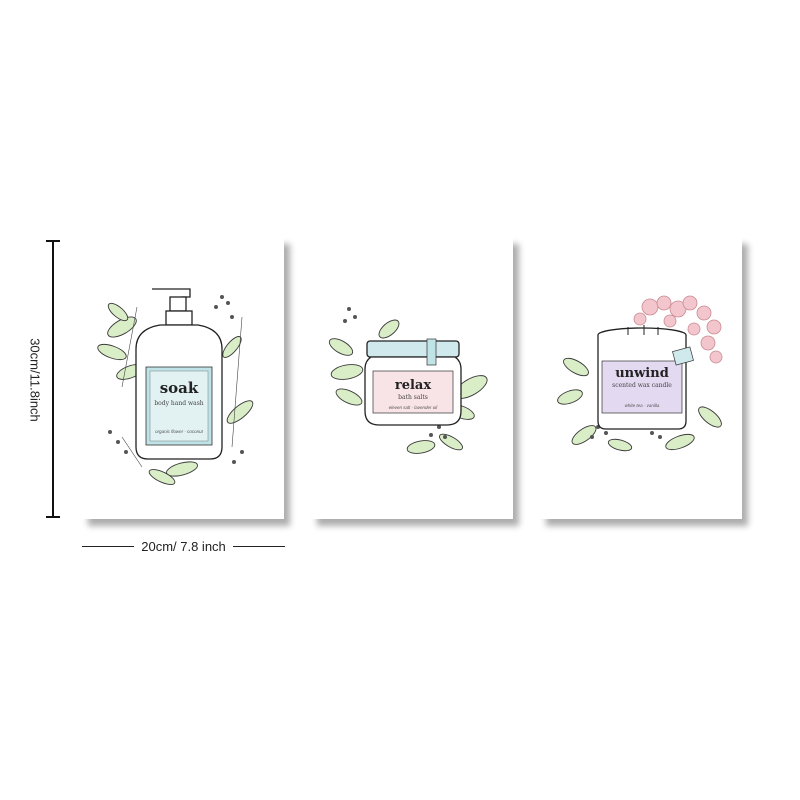 The height and width of the screenshot is (800, 800). What do you see at coordinates (642, 405) in the screenshot?
I see `unwind-footer: white tea · vanilla` at bounding box center [642, 405].